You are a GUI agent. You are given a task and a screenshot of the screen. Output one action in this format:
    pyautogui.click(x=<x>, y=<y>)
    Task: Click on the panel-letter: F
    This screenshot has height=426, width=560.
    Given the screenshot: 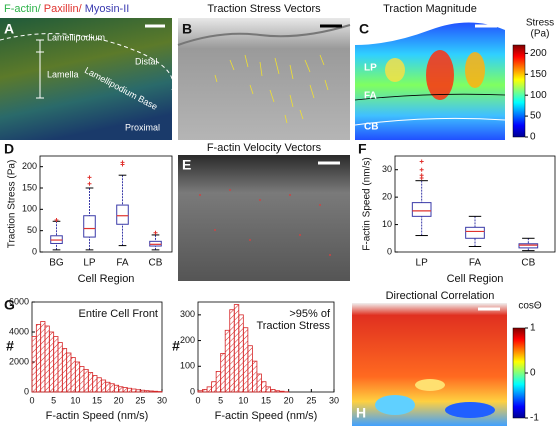 What is the action you would take?
    pyautogui.click(x=362, y=149)
    